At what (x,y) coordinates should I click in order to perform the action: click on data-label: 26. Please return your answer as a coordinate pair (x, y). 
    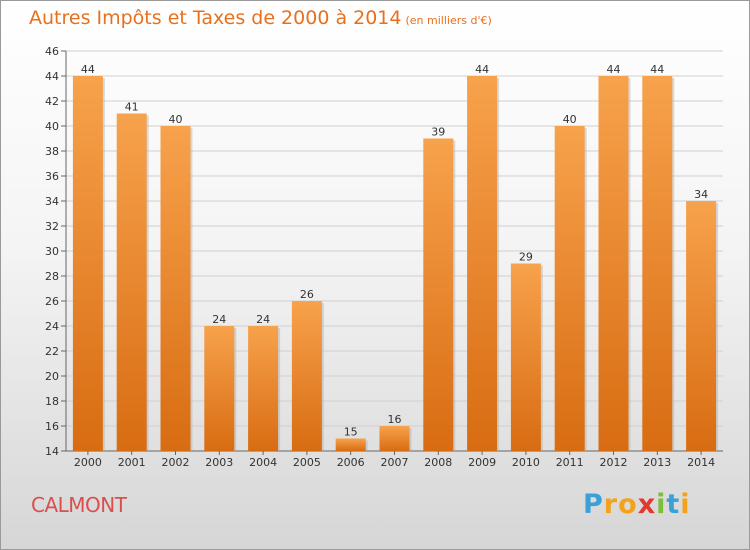
    Looking at the image, I should click on (307, 294).